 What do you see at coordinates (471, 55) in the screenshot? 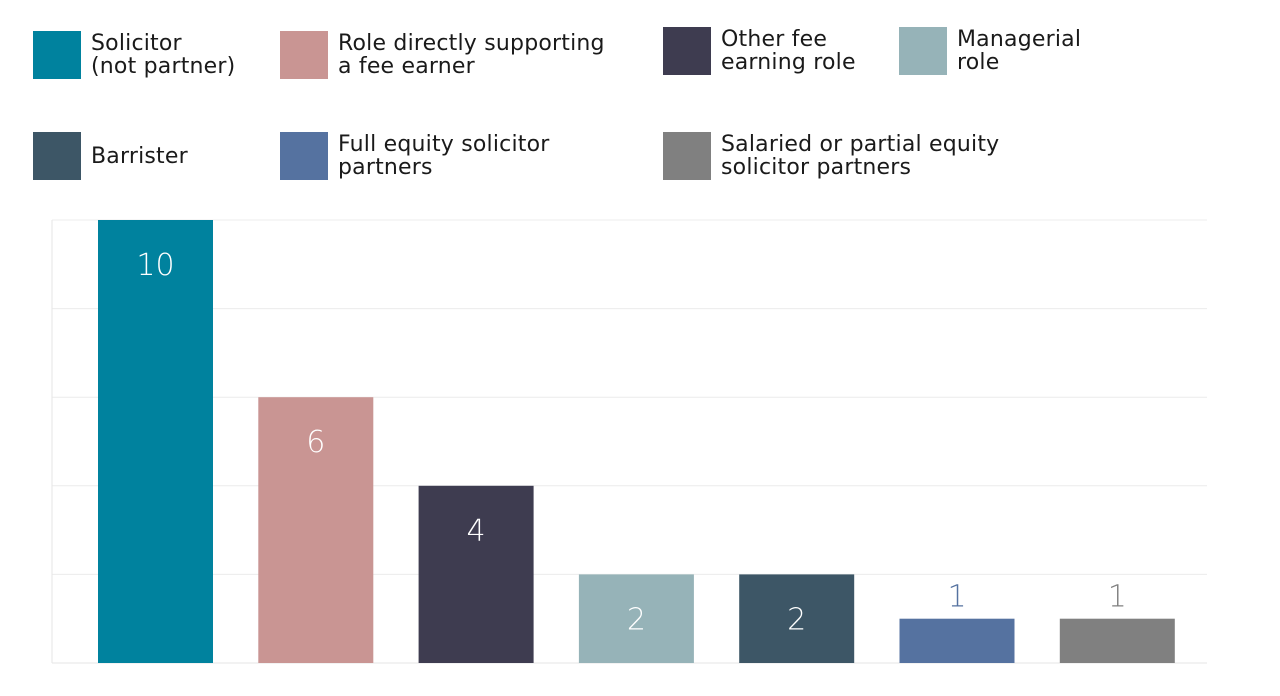
I see `legend-label: Role directly supporting a fee earner` at bounding box center [471, 55].